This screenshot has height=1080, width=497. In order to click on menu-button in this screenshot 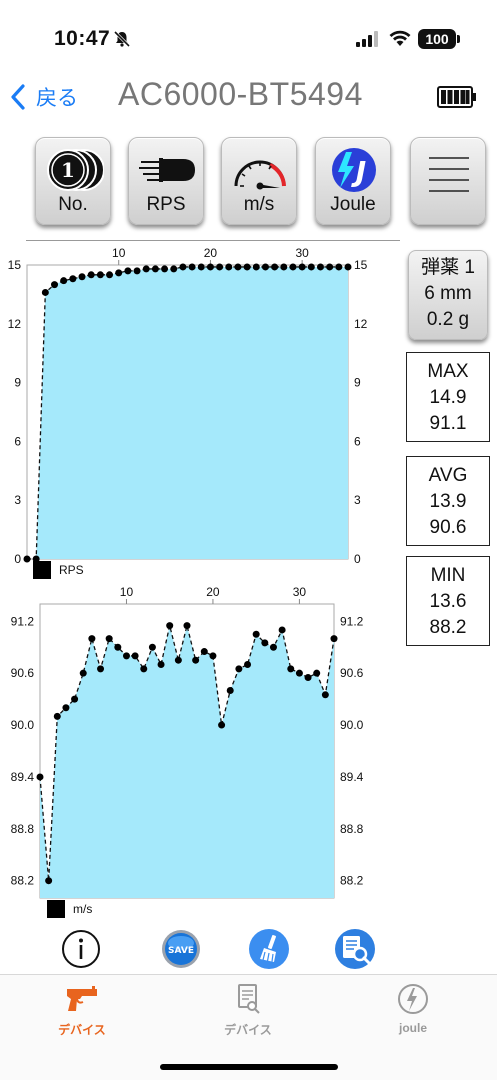, I will do `click(448, 181)`.